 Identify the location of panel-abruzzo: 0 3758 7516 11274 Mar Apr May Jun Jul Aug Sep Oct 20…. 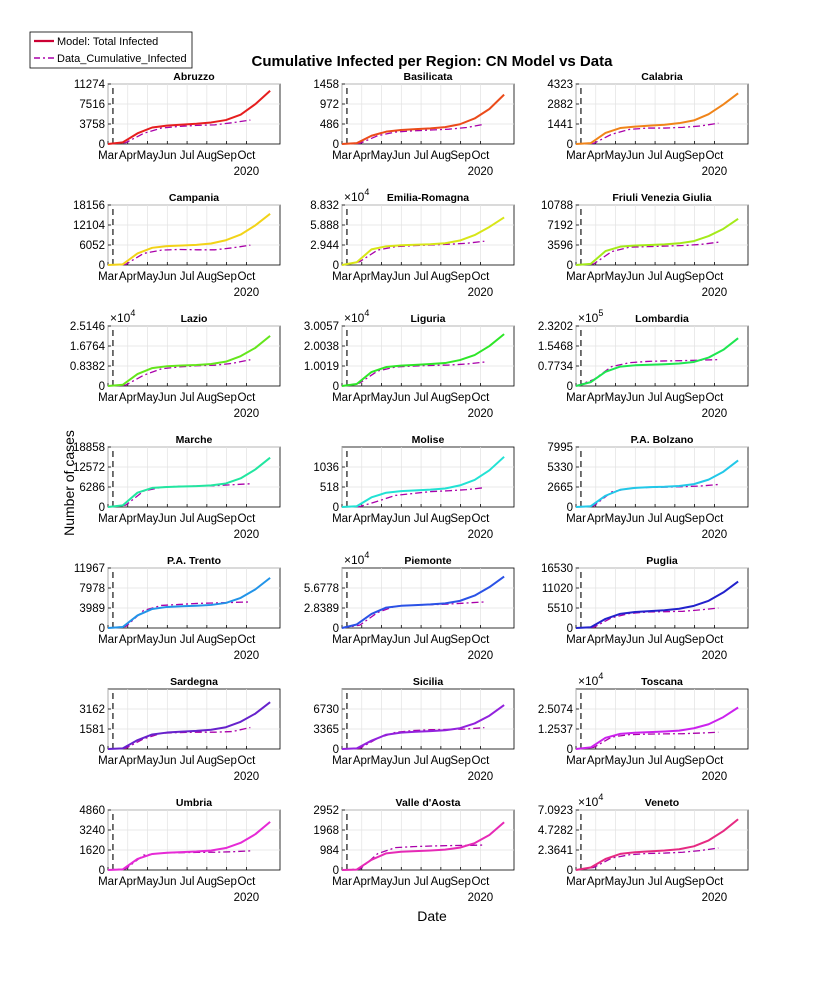
(177, 124).